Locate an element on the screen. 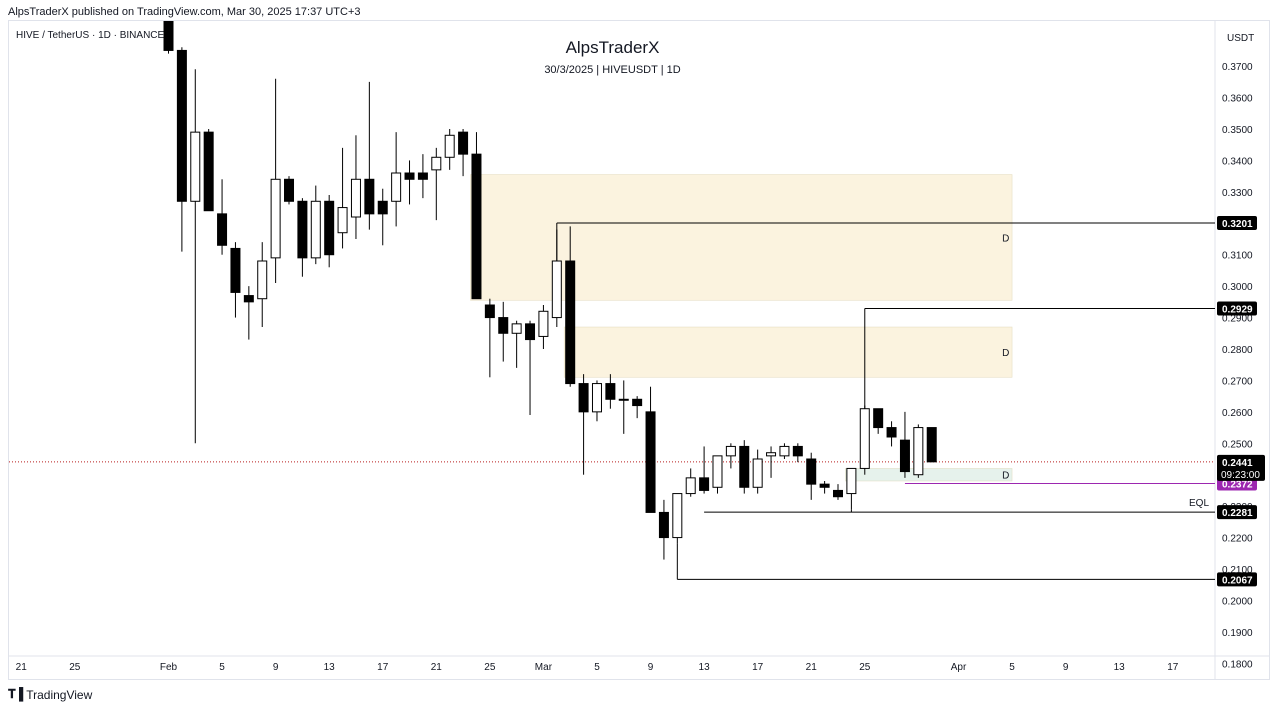  x-tick-label-1: 25 is located at coordinates (75, 667).